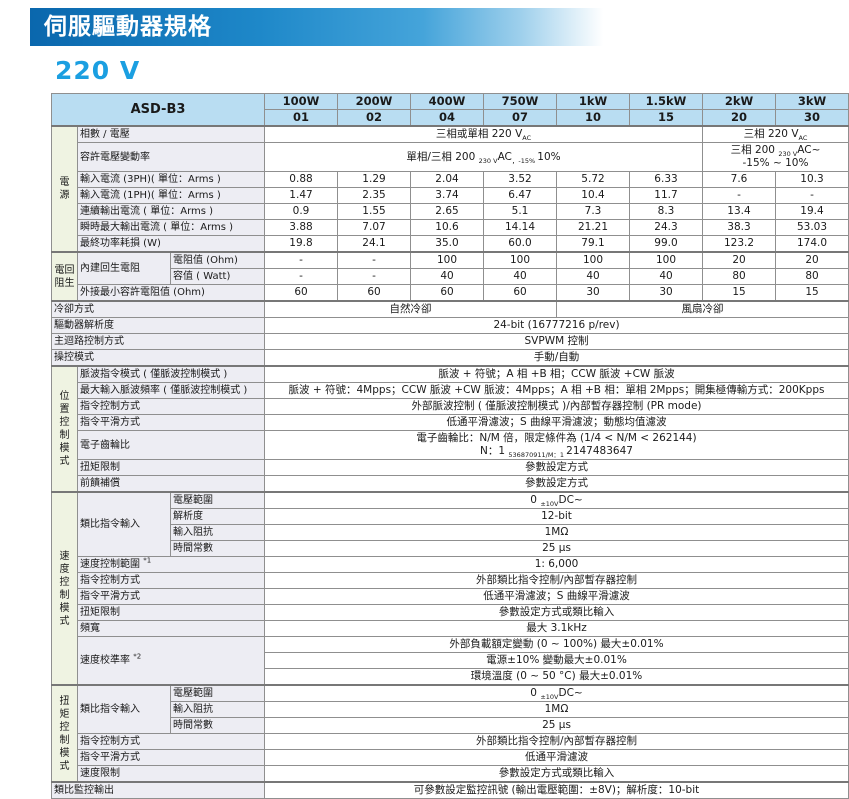 The height and width of the screenshot is (799, 849). Describe the element at coordinates (520, 101) in the screenshot. I see `column-header-cell: 750W` at that location.